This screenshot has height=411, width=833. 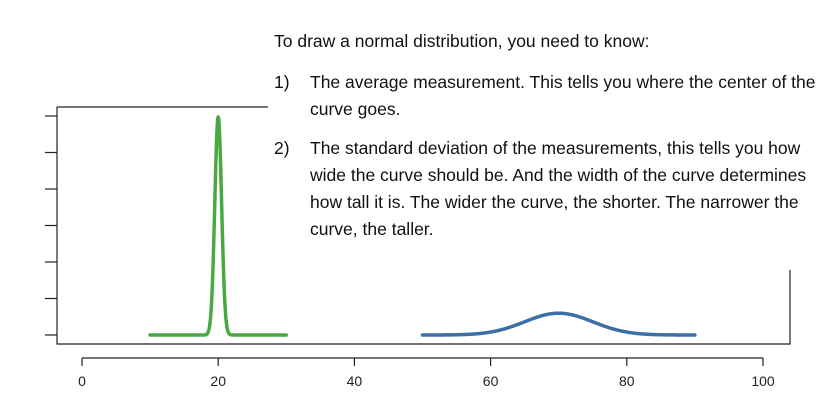 What do you see at coordinates (82, 381) in the screenshot?
I see `x-tick-label: 0` at bounding box center [82, 381].